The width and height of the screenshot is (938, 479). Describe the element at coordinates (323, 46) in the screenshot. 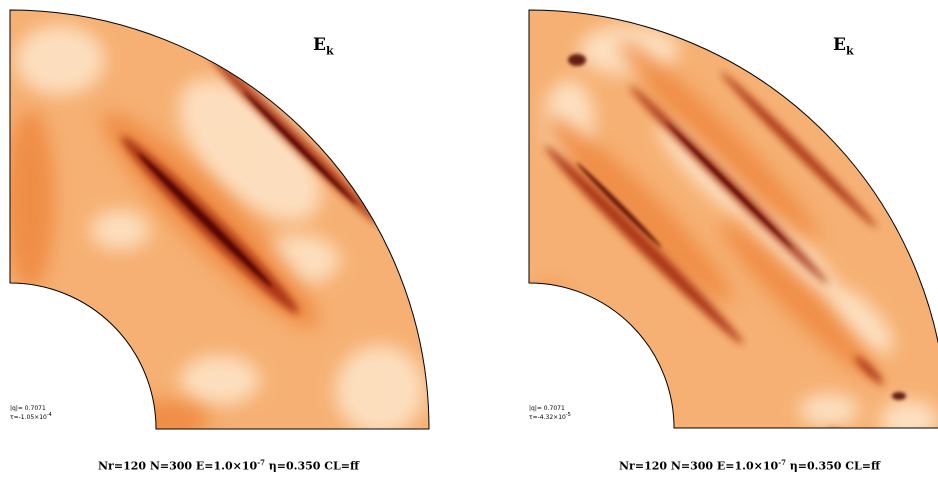

I see `left-ek-label: Ek` at that location.